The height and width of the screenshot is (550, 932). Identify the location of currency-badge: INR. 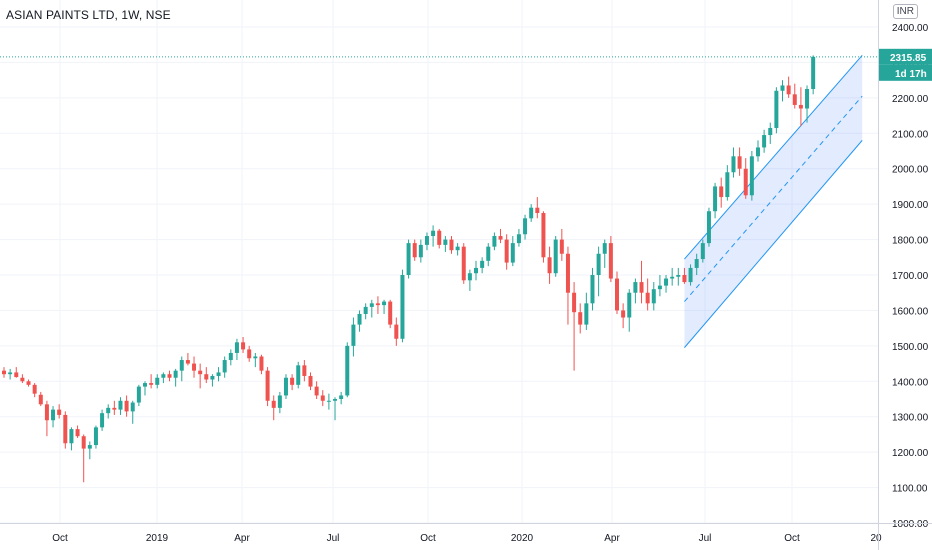
(905, 11).